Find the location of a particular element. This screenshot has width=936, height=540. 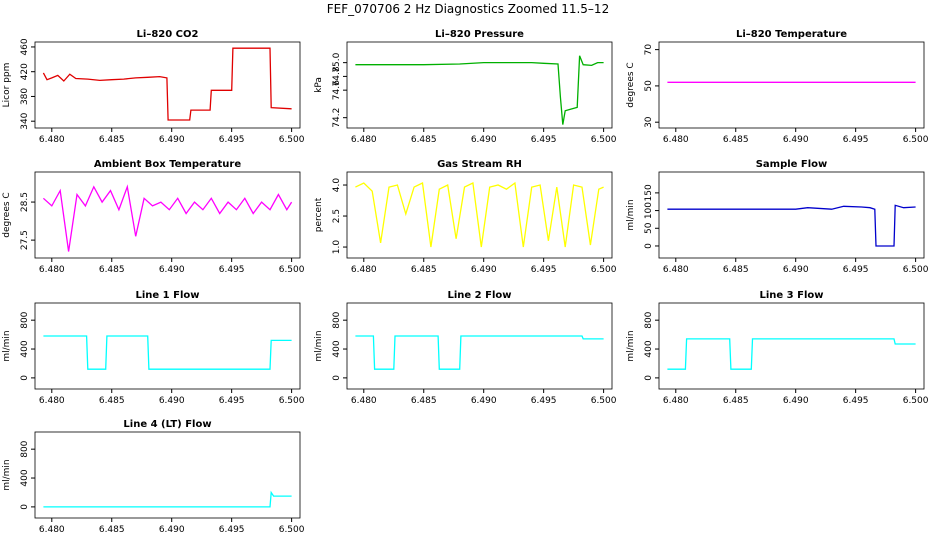

panel-title: Line 4 (LT) Flow is located at coordinates (167, 424).